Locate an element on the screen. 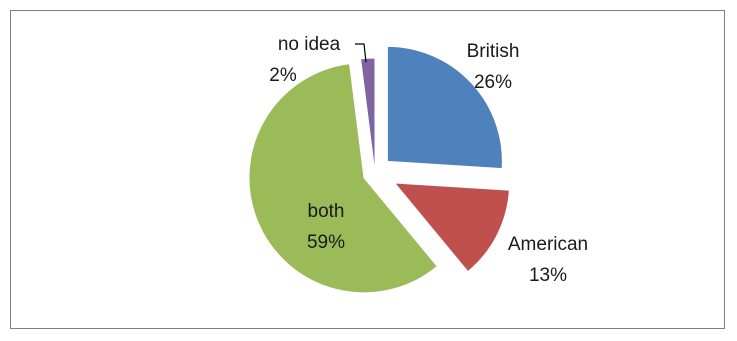  label-british-name: British is located at coordinates (493, 51).